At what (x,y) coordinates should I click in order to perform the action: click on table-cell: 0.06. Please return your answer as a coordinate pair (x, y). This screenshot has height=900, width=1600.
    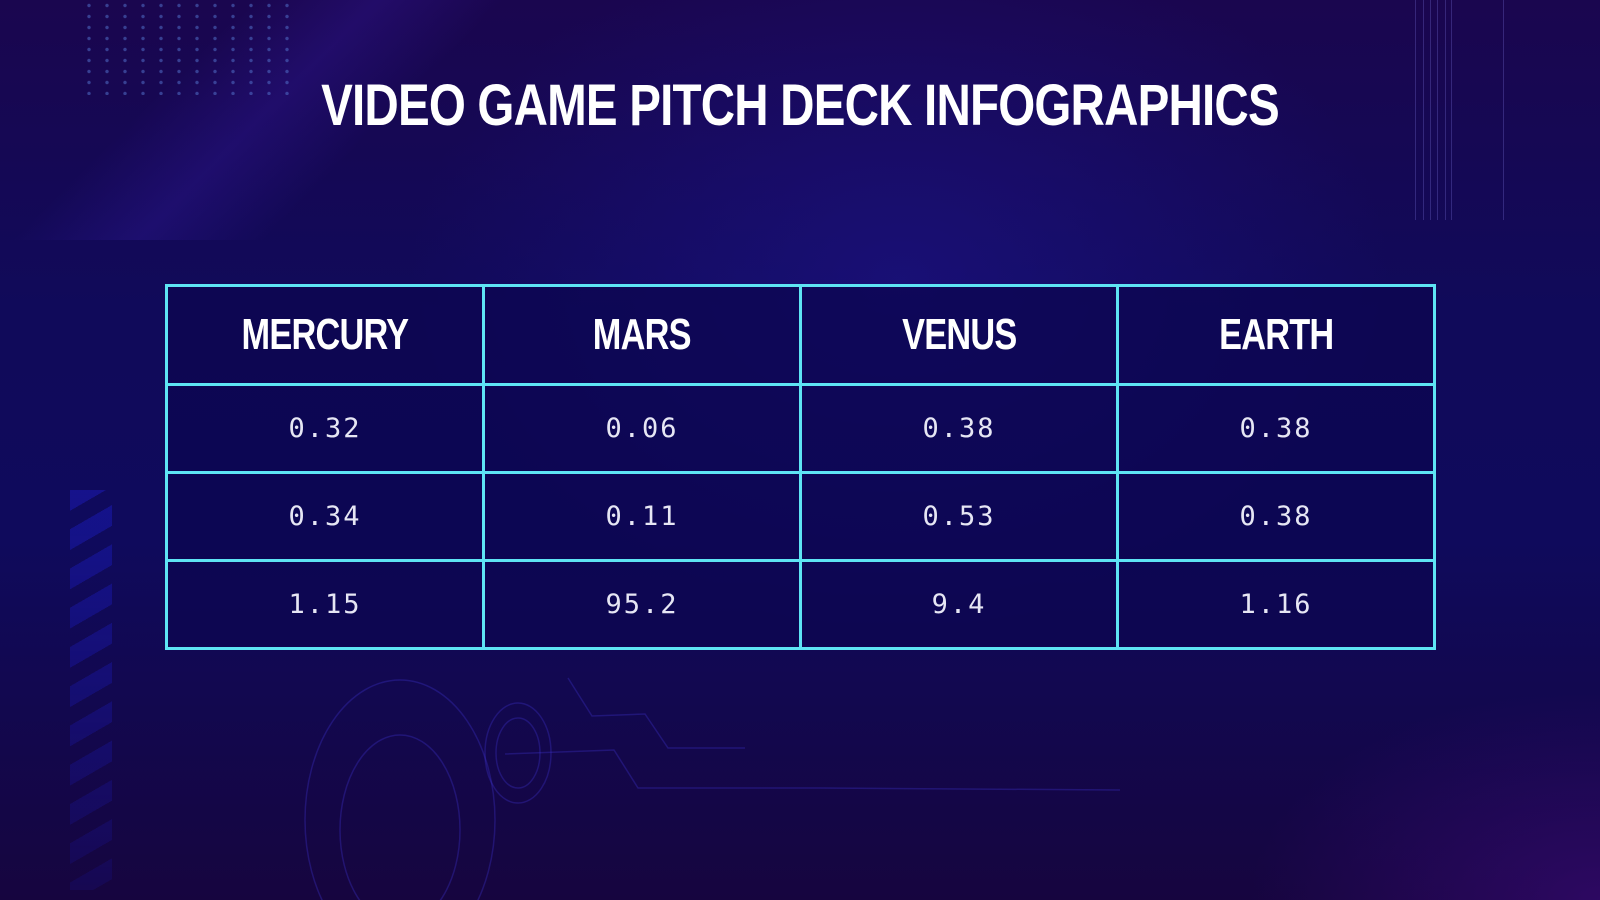
    Looking at the image, I should click on (642, 428).